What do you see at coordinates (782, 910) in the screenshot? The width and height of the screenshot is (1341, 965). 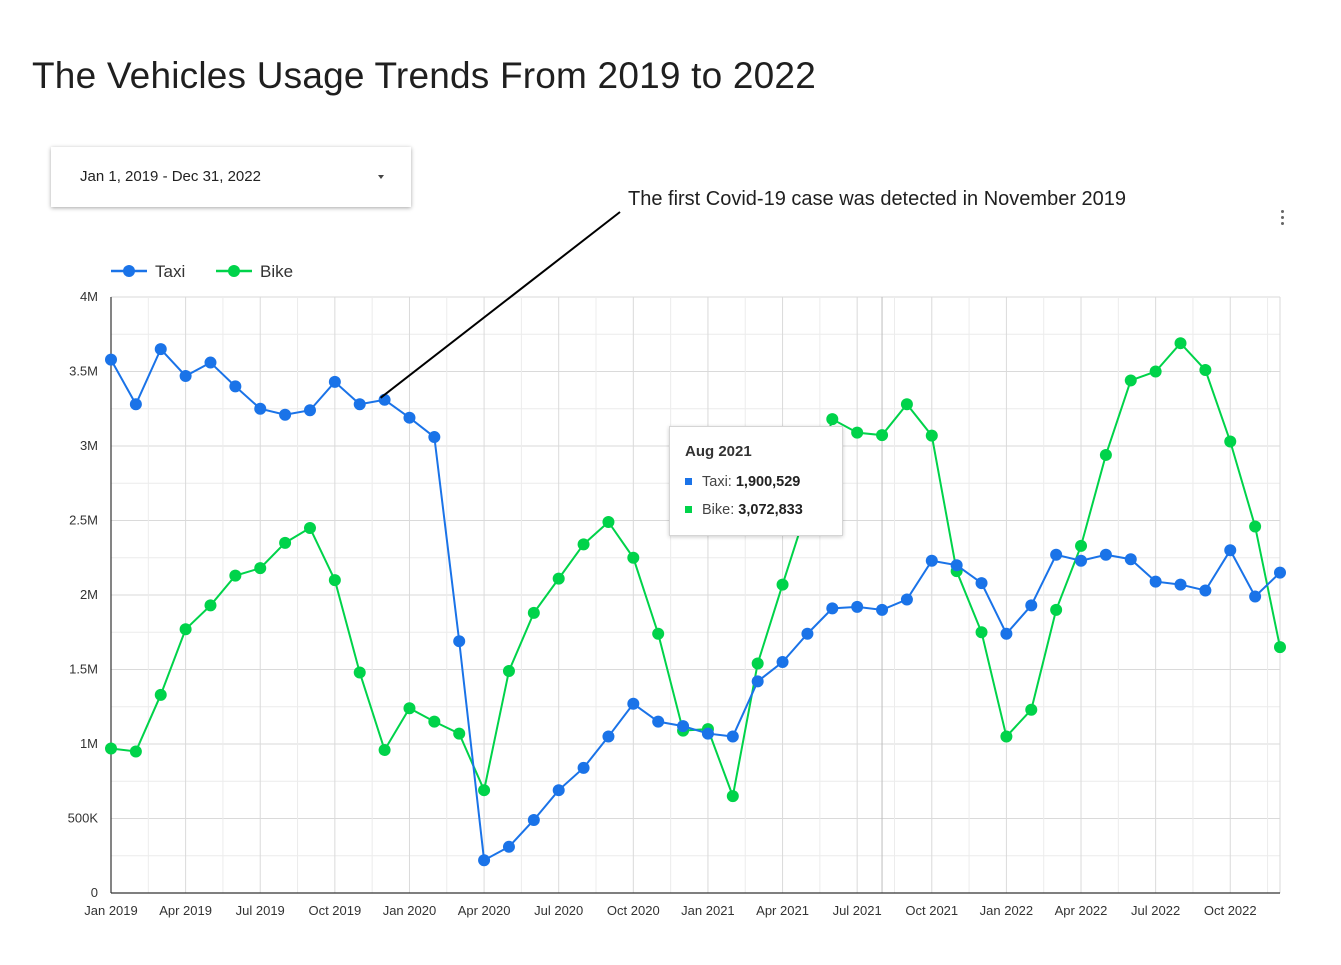 I see `x-tick-label: Apr 2021` at bounding box center [782, 910].